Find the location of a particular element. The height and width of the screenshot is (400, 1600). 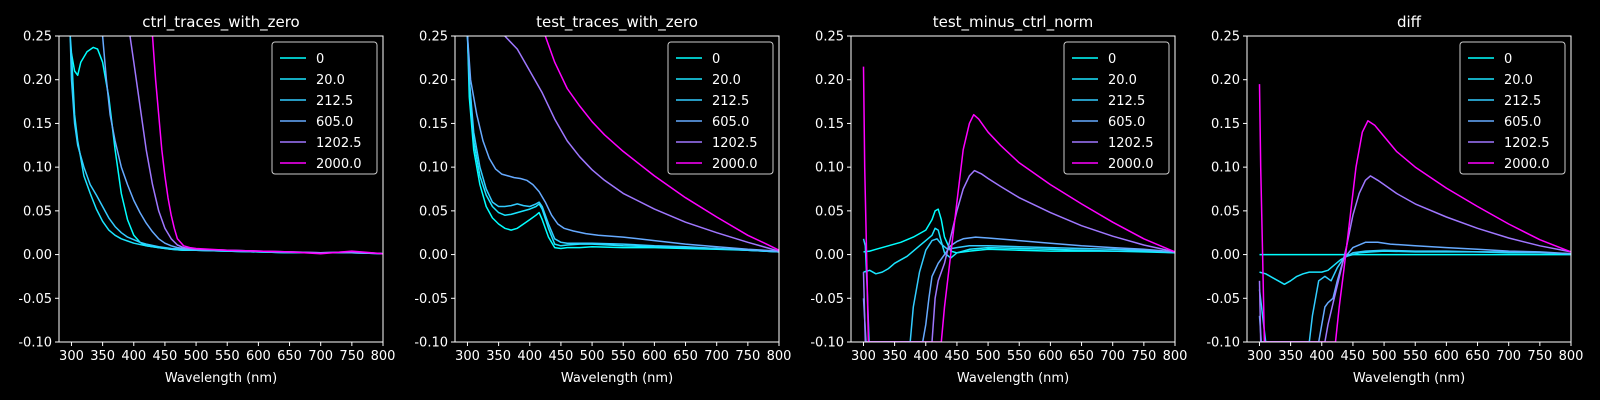

x-tick-label: 450 is located at coordinates (561, 356).